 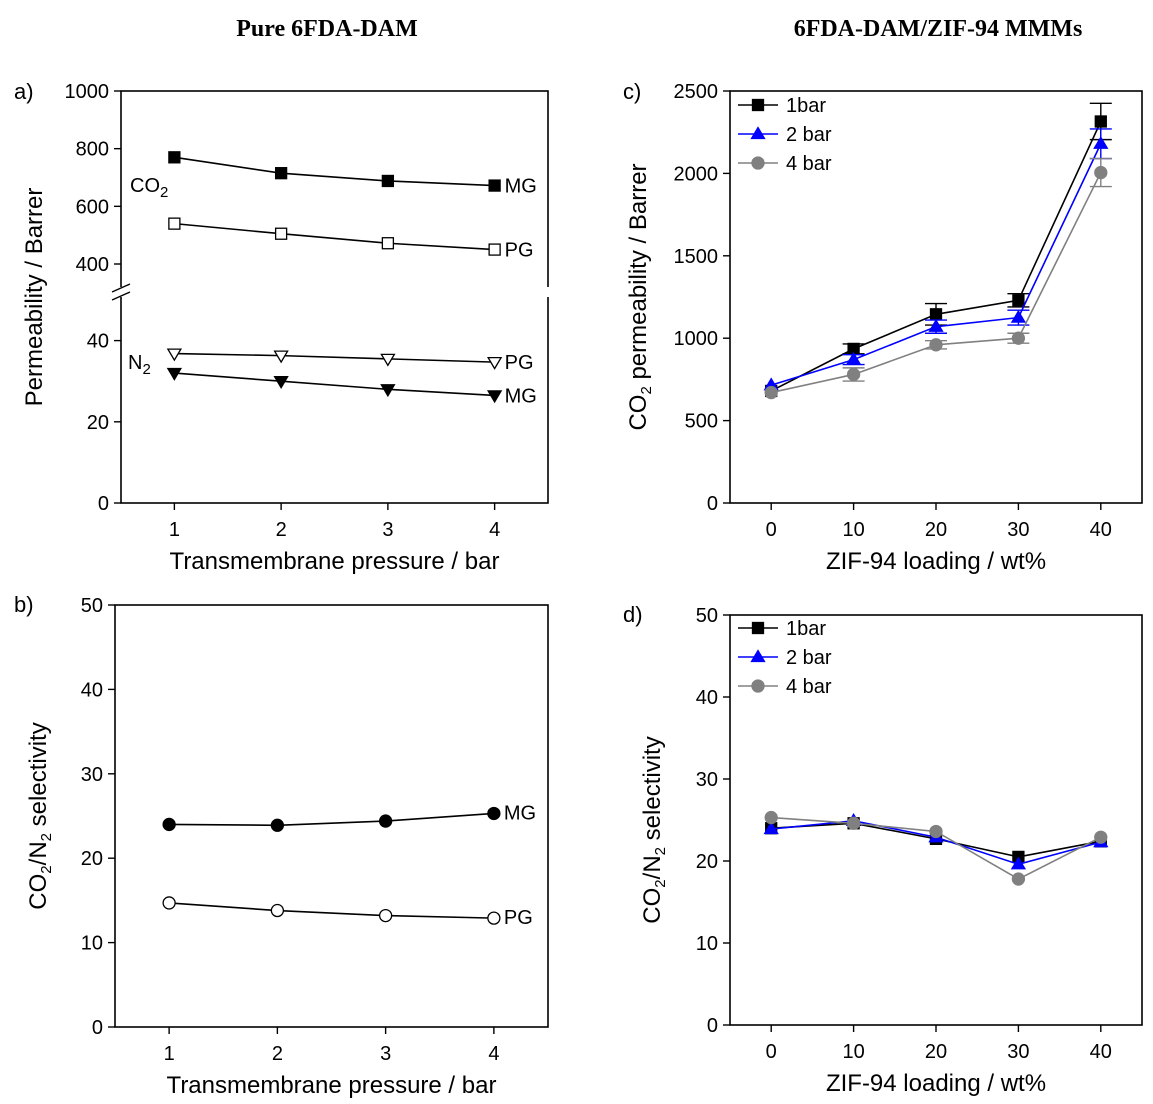 What do you see at coordinates (92, 207) in the screenshot?
I see `y-tick-label: 600` at bounding box center [92, 207].